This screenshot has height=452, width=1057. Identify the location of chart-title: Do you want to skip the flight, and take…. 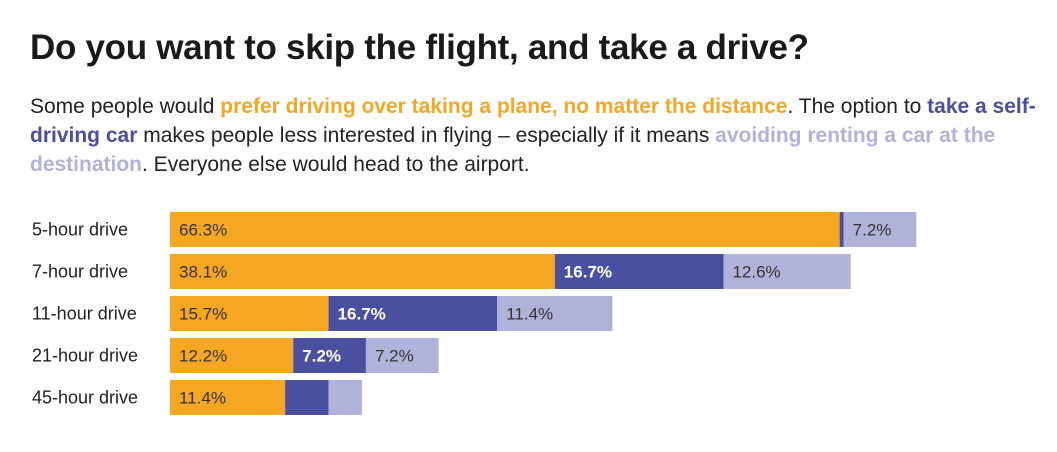
(419, 47).